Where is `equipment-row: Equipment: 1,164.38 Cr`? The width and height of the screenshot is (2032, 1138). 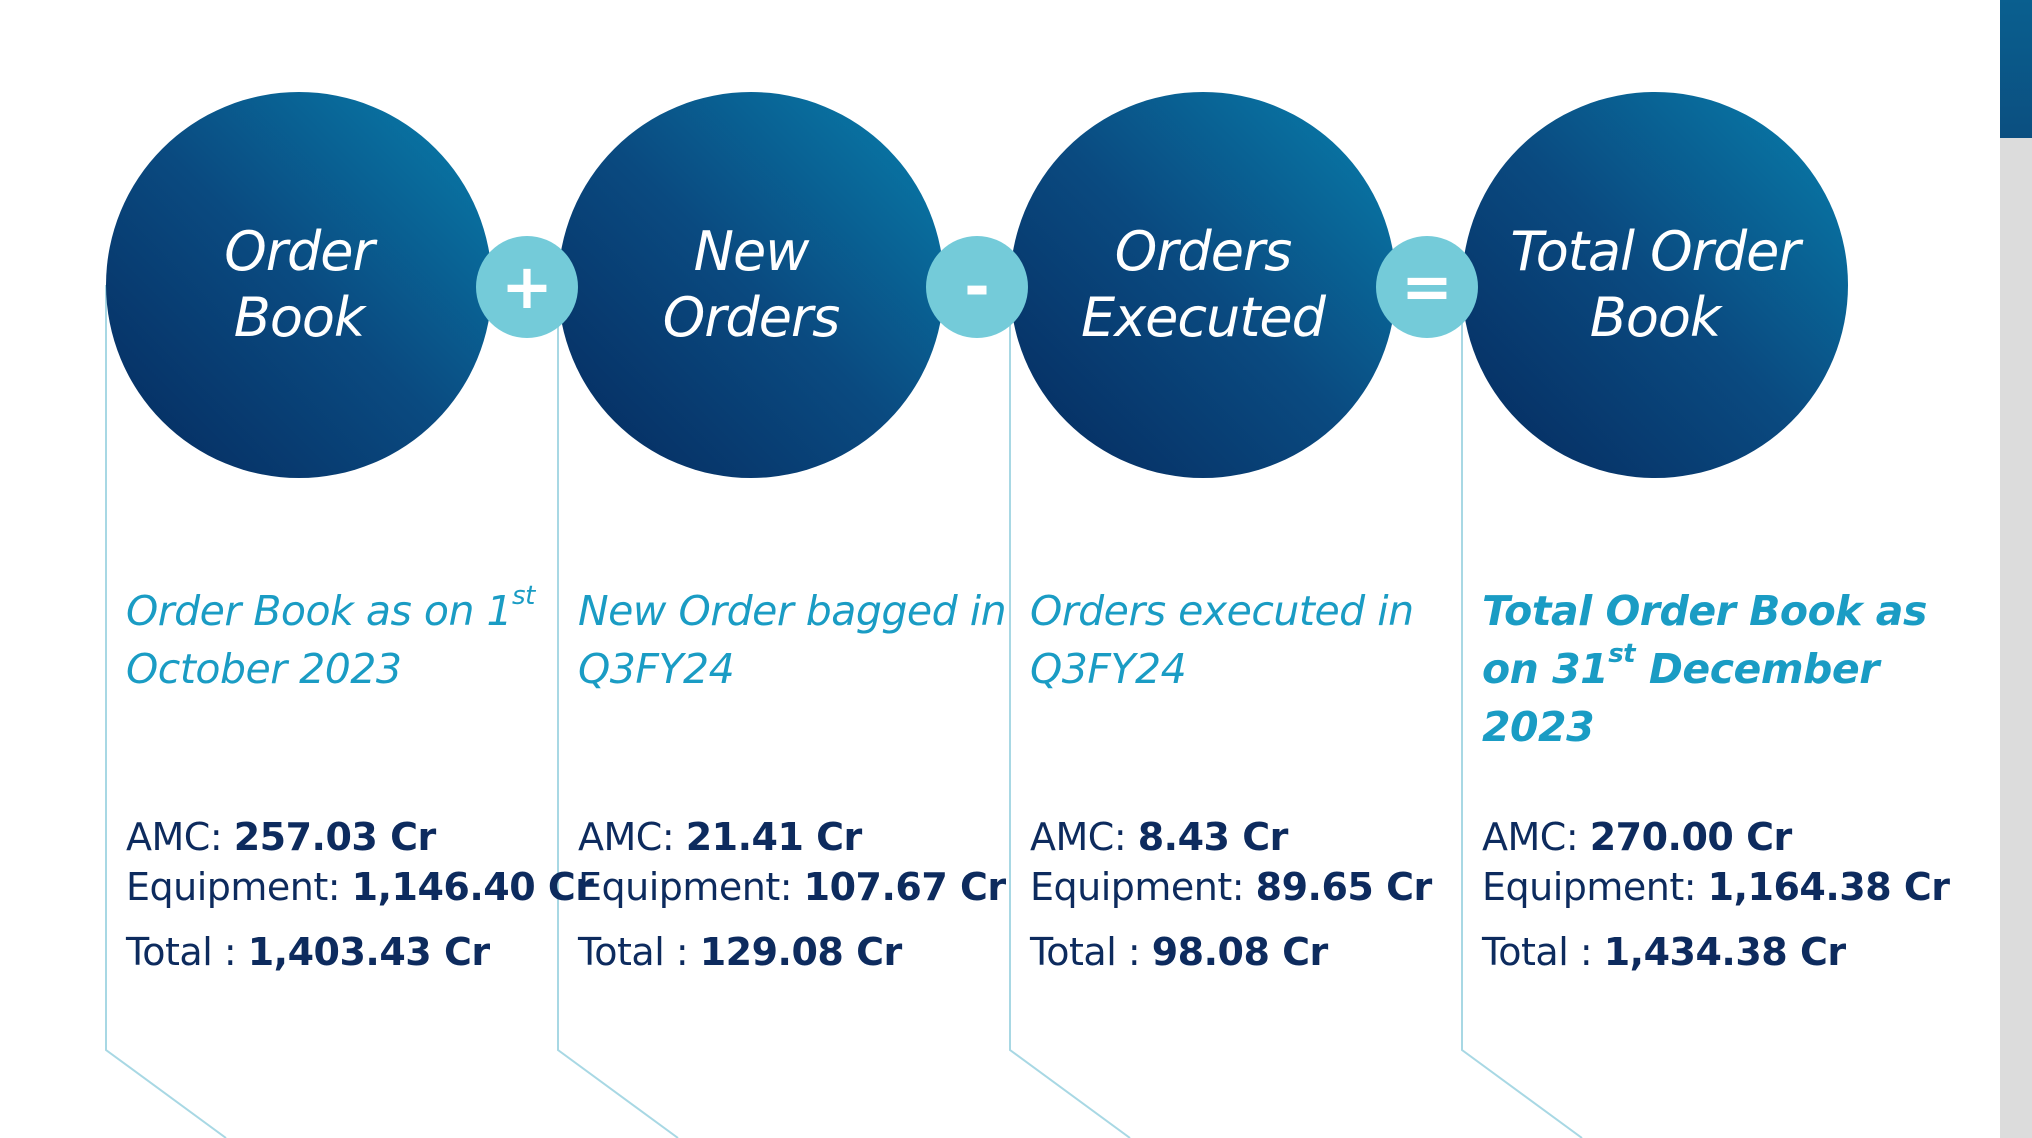 equipment-row: Equipment: 1,164.38 Cr is located at coordinates (1716, 887).